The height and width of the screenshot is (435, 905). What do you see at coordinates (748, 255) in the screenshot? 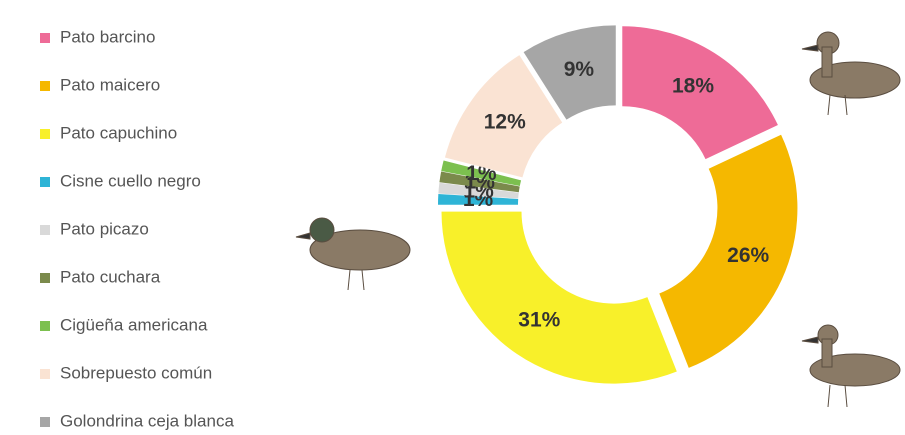
I see `value-label: 26%` at bounding box center [748, 255].